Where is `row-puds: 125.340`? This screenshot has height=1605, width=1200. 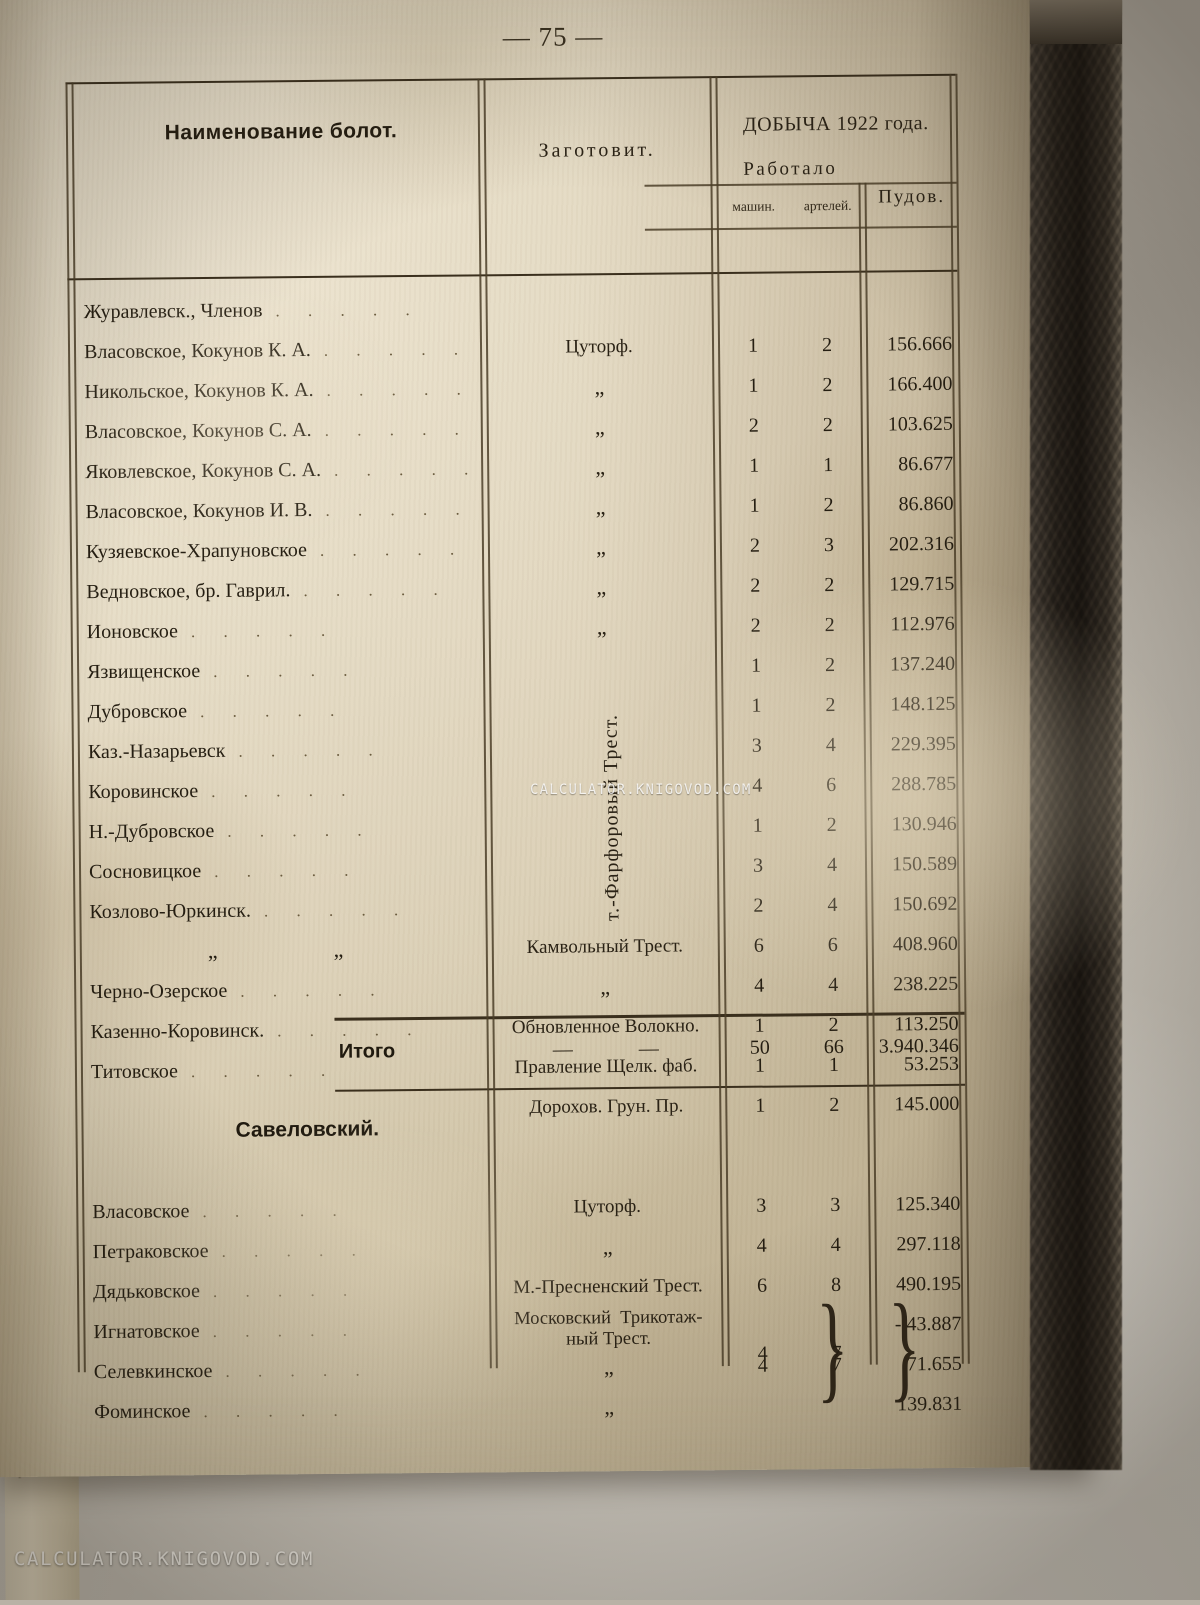 row-puds: 125.340 is located at coordinates (928, 1204).